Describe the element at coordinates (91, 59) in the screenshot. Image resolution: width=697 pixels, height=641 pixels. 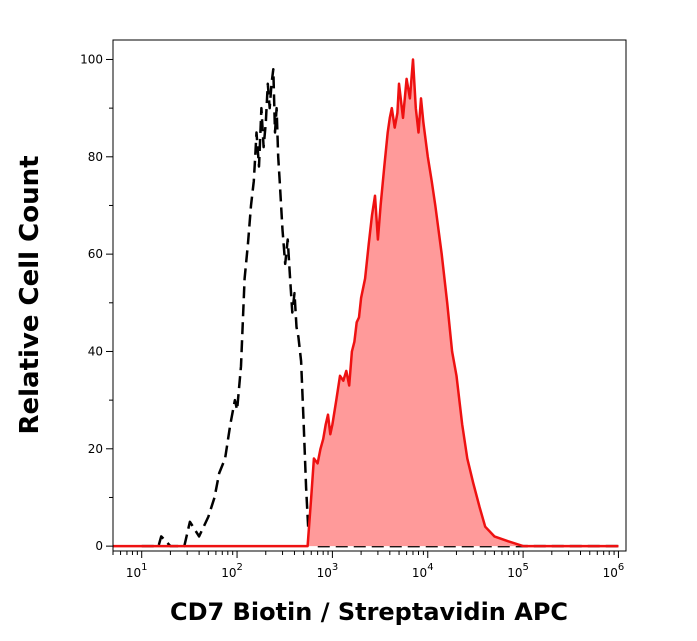
I see `y-tick-label: 100` at that location.